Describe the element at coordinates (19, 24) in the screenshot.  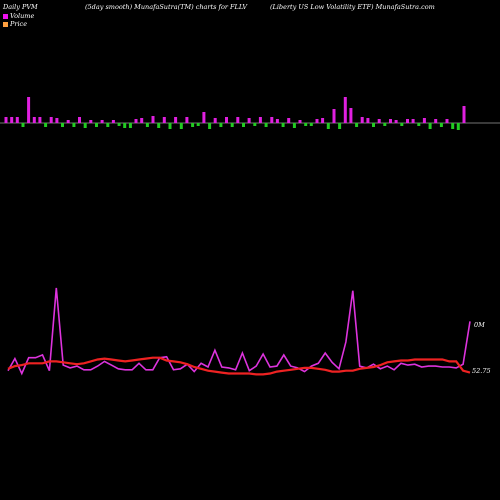
I see `legend-label-price: Price` at that location.